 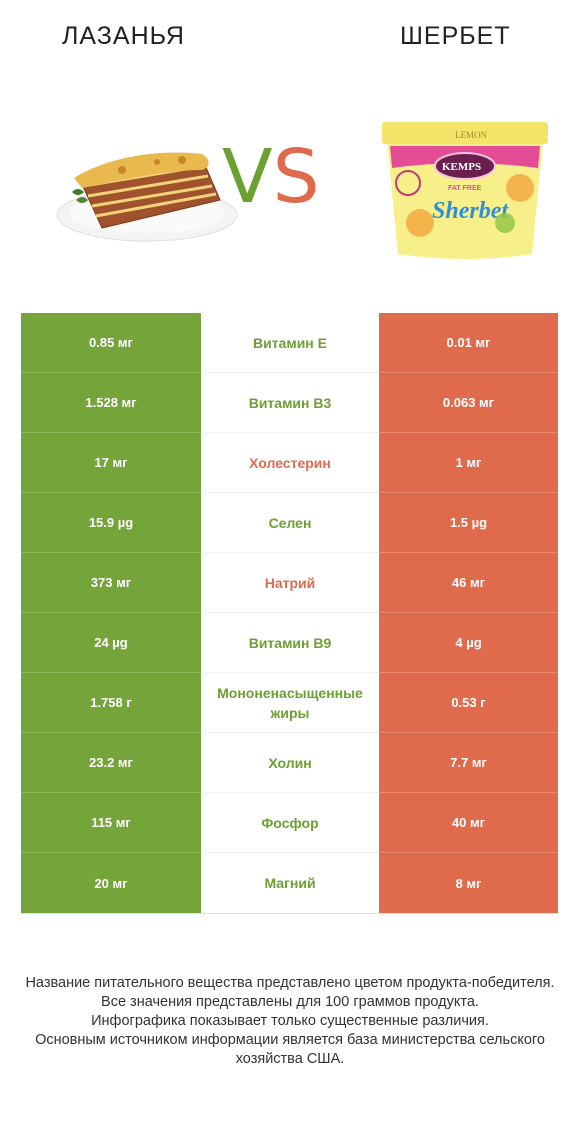 I want to click on vs-label: VS, so click(x=271, y=177).